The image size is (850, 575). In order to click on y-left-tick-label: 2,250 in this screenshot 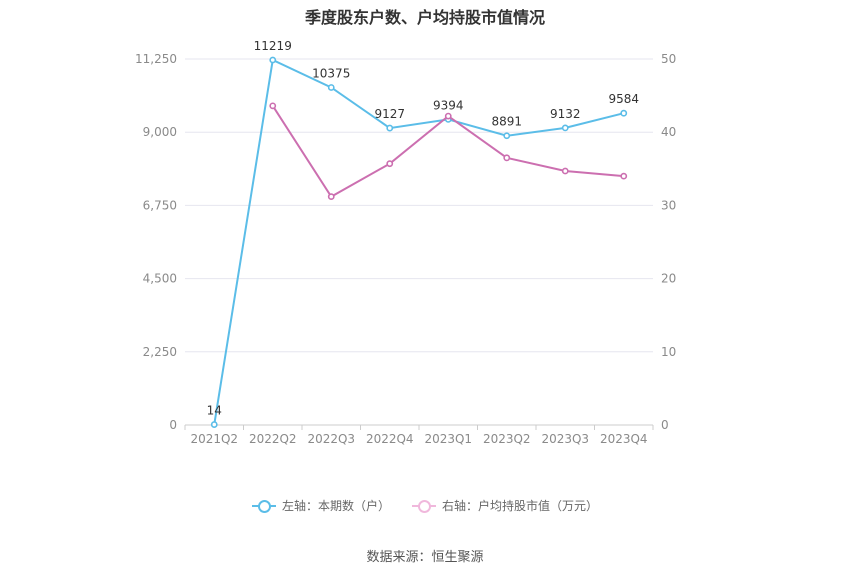, I will do `click(160, 352)`.